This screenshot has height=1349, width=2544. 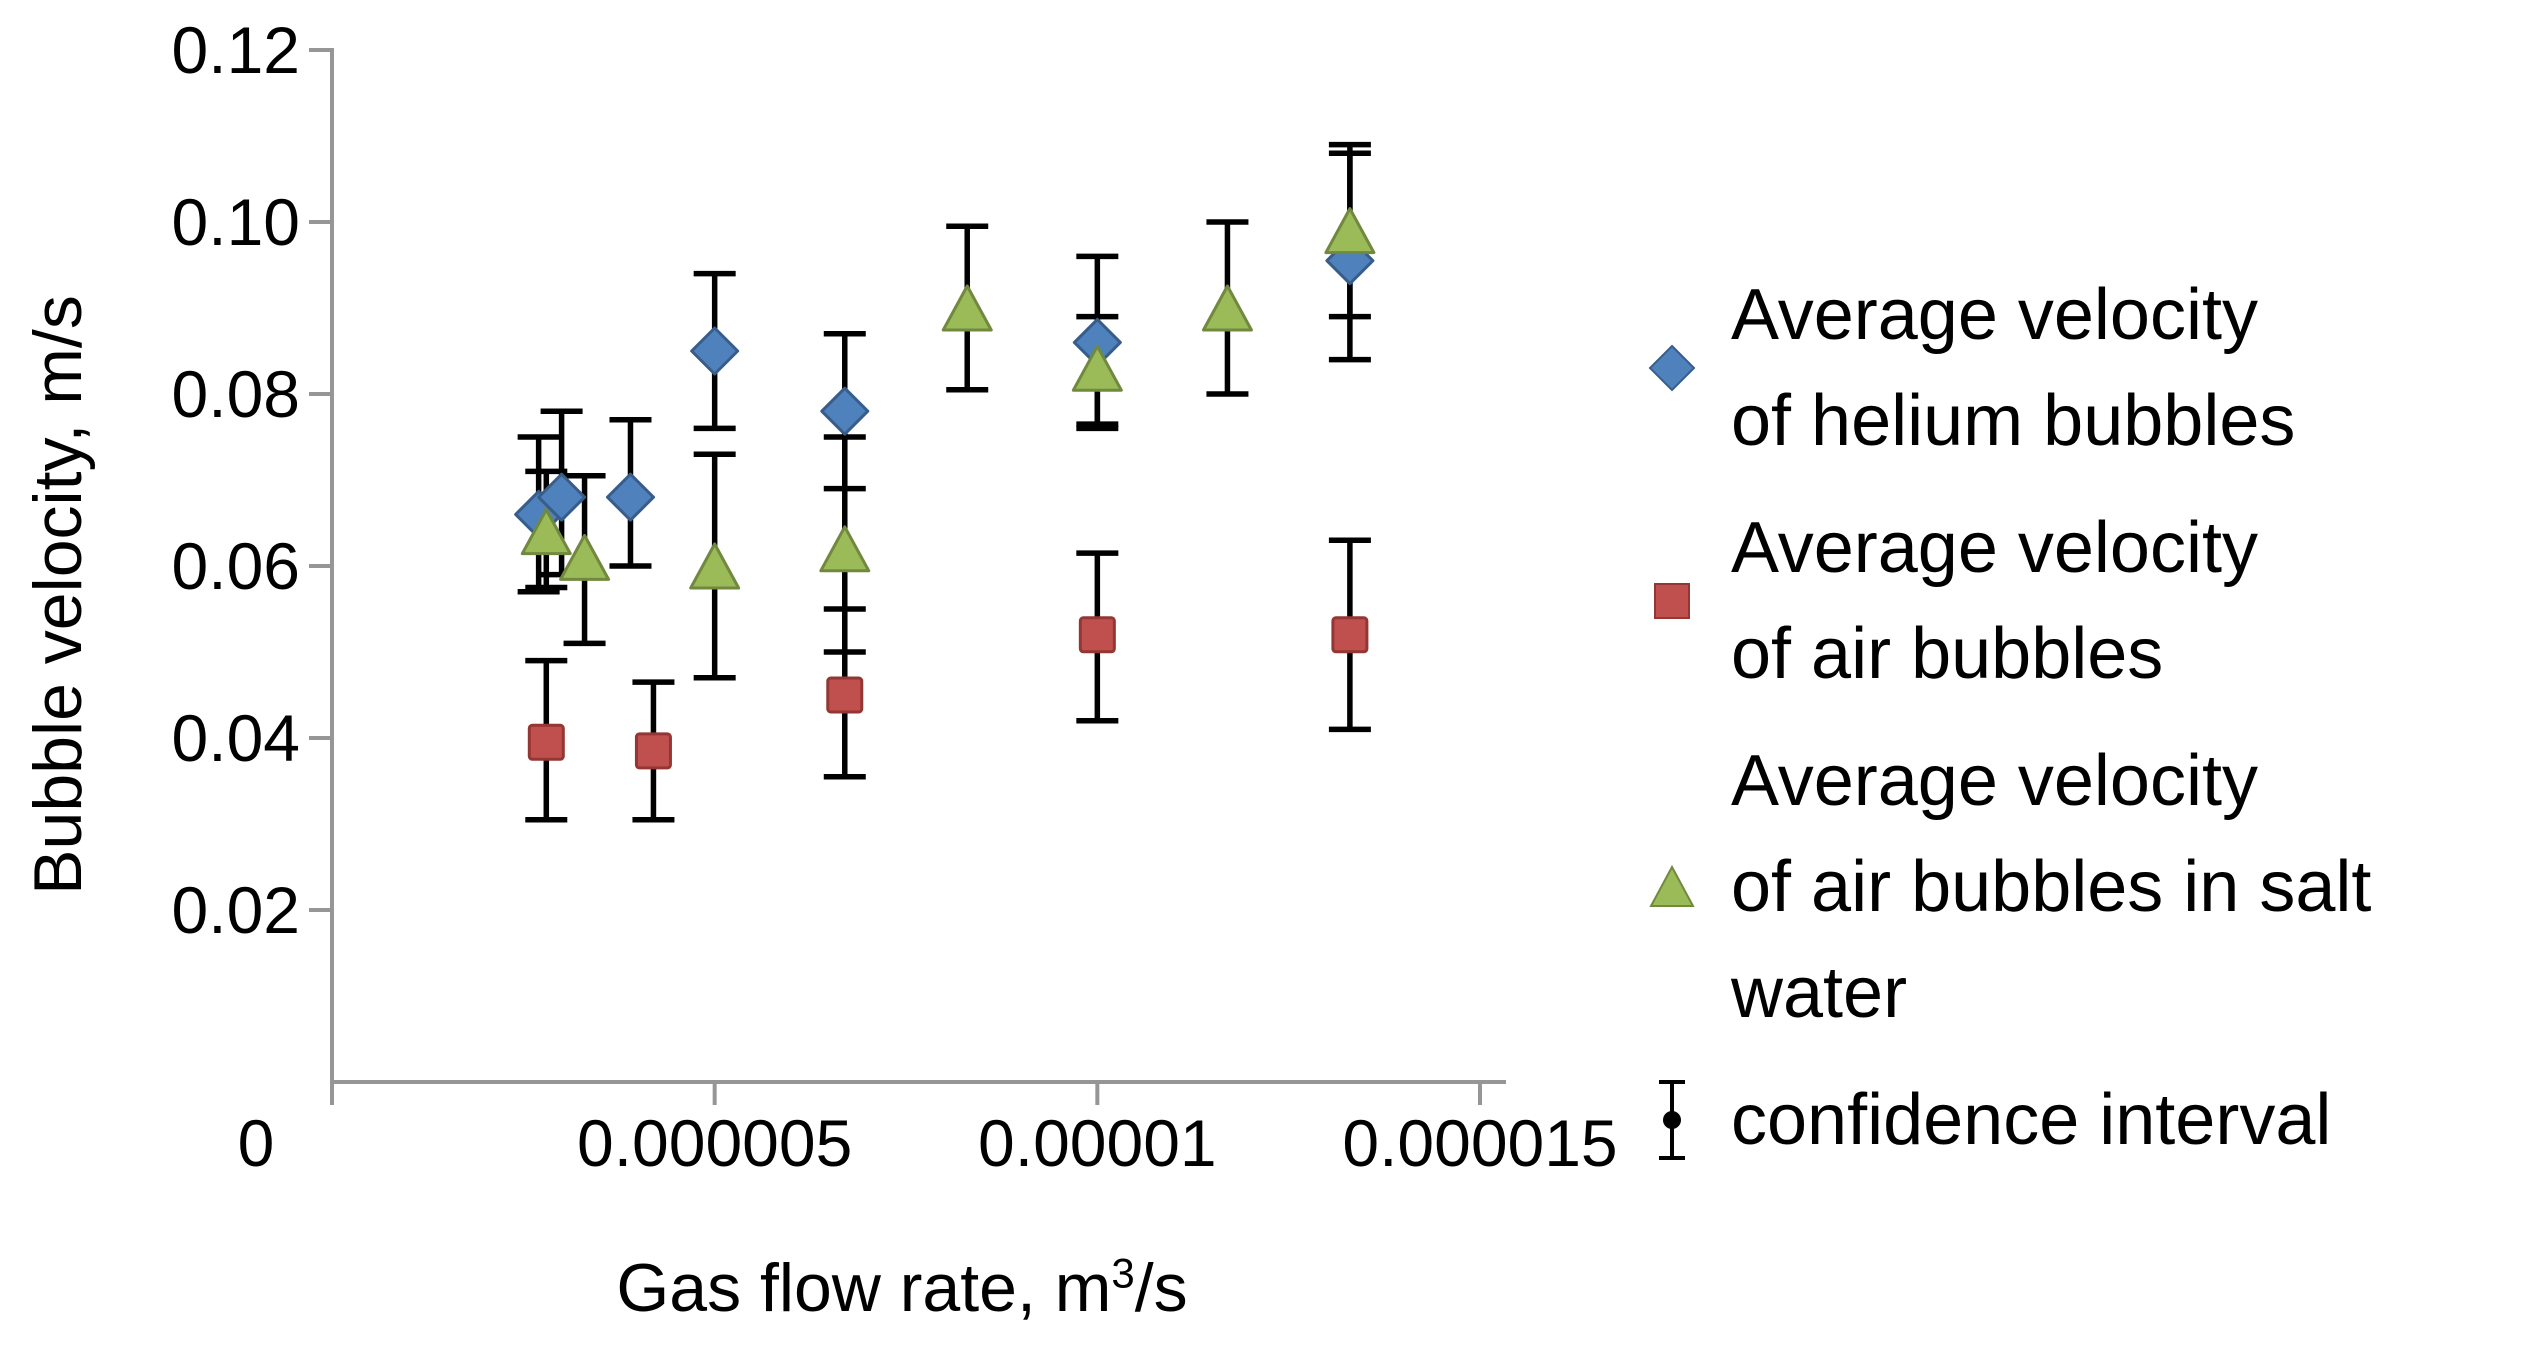 I want to click on diamond-marker-icon, so click(x=1672, y=368).